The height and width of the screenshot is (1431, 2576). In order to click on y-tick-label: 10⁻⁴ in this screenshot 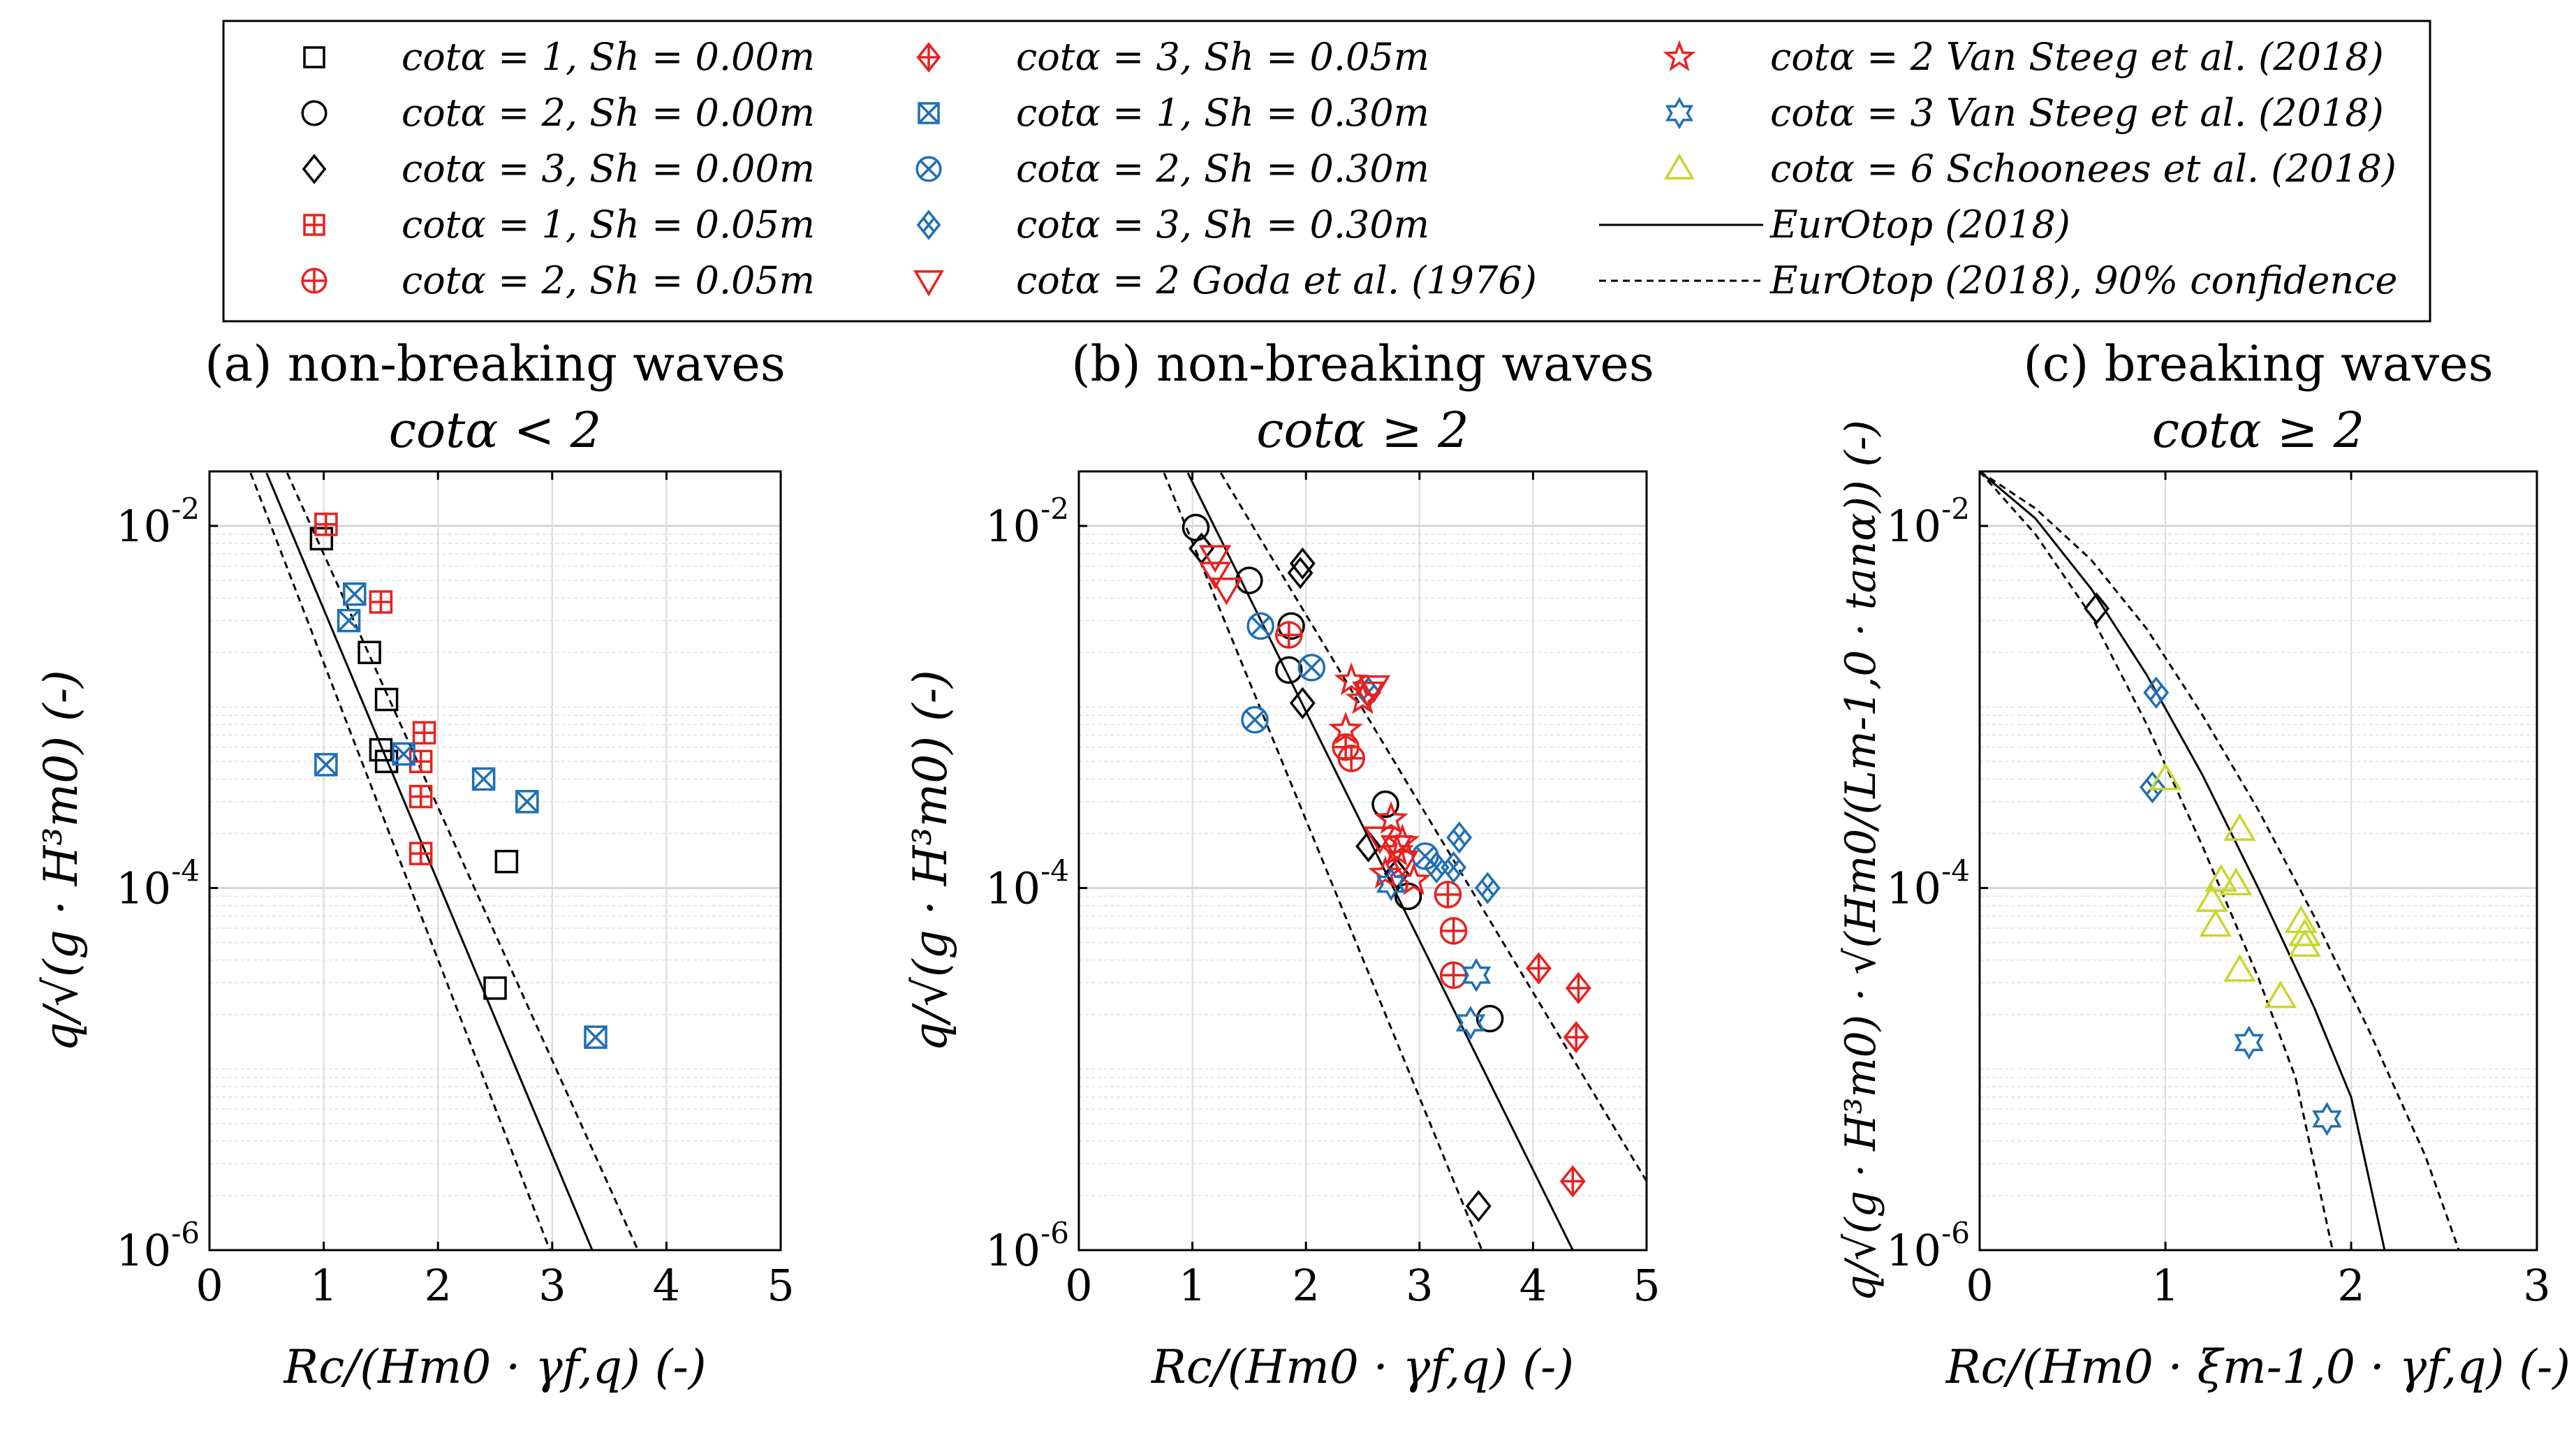, I will do `click(1027, 884)`.